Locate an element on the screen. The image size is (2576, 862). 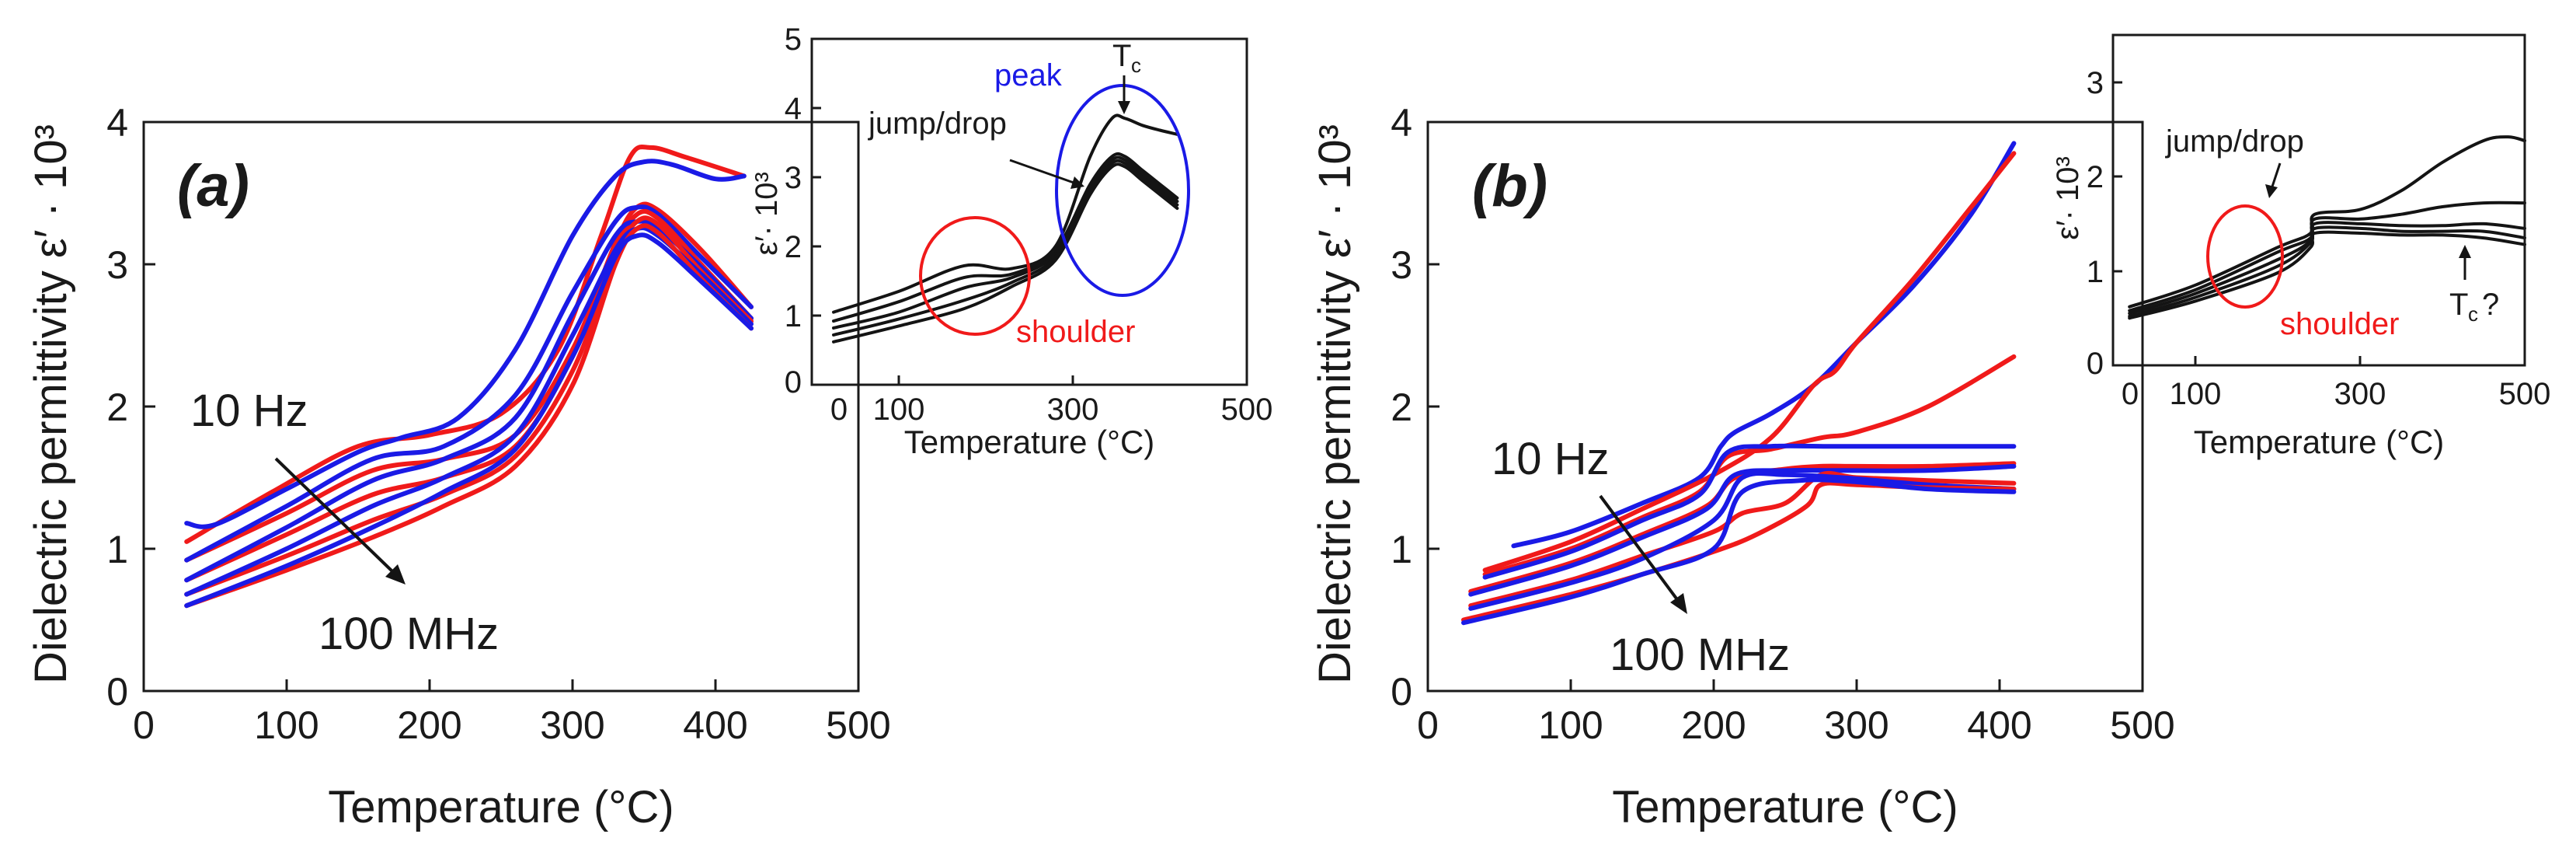
panel-b-xtick-label: 100 is located at coordinates (1570, 725).